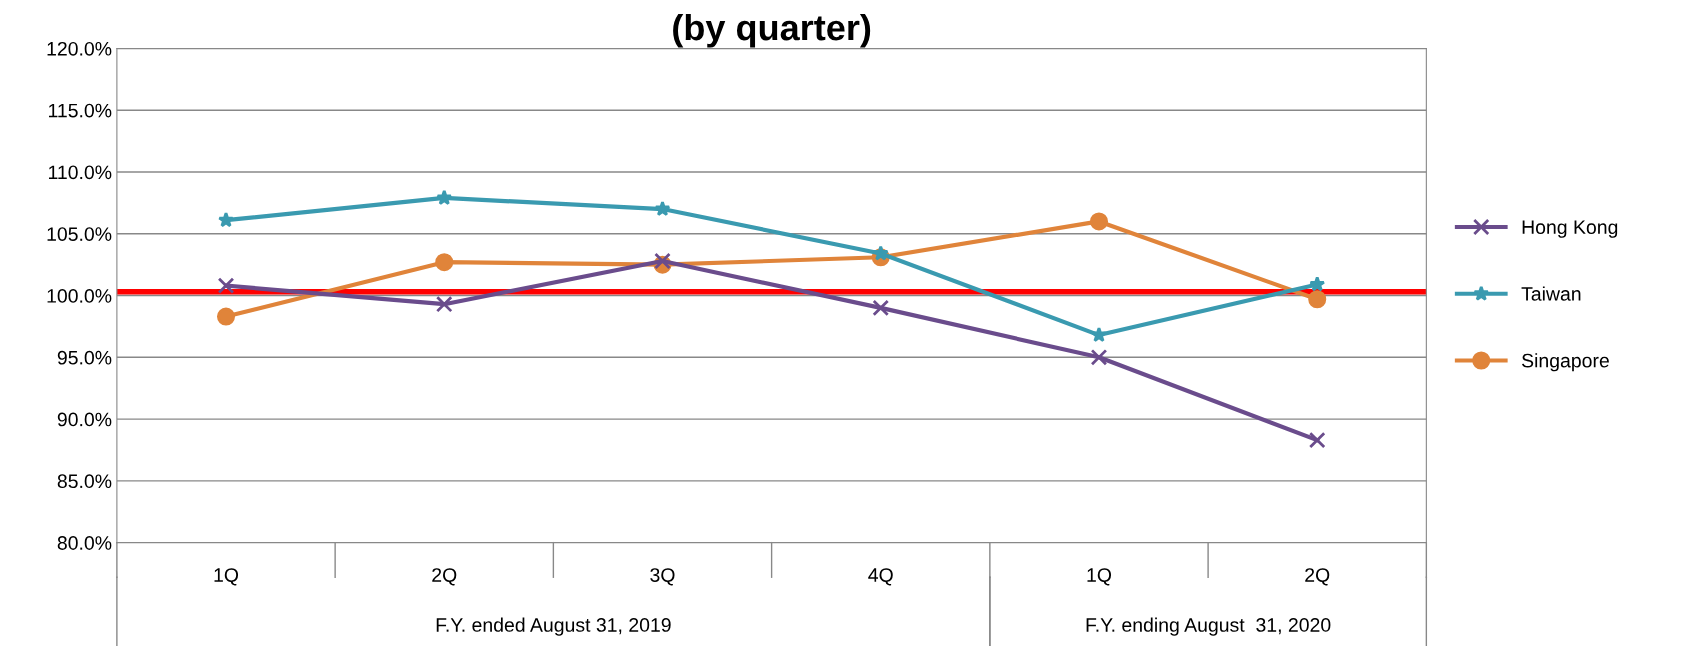 This screenshot has width=1694, height=646. I want to click on chart-title: (by quarter), so click(772, 30).